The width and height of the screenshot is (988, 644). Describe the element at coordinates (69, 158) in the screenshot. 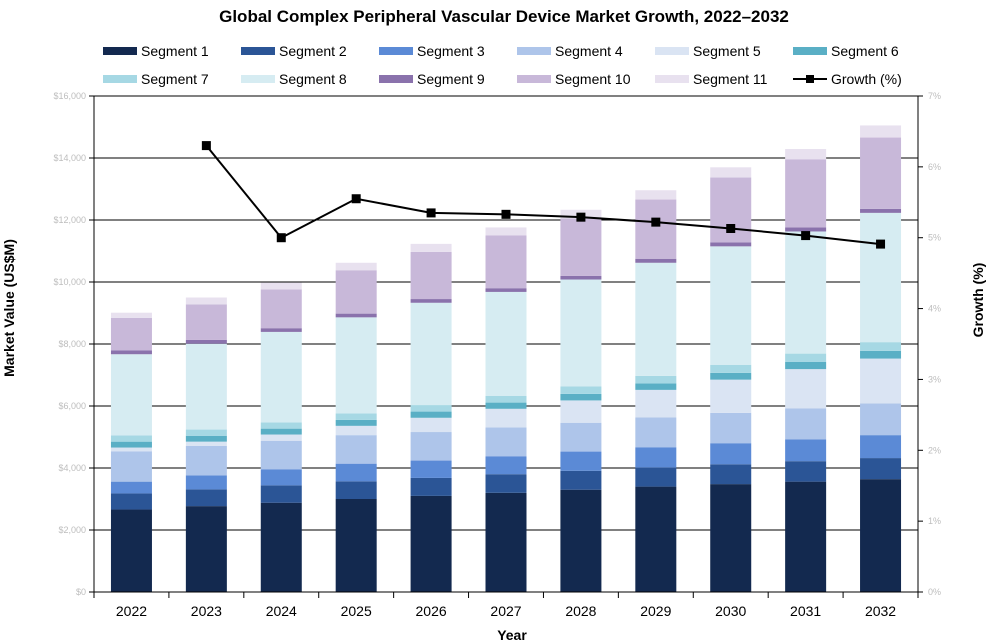

I see `y-tick-label: $14,000` at that location.